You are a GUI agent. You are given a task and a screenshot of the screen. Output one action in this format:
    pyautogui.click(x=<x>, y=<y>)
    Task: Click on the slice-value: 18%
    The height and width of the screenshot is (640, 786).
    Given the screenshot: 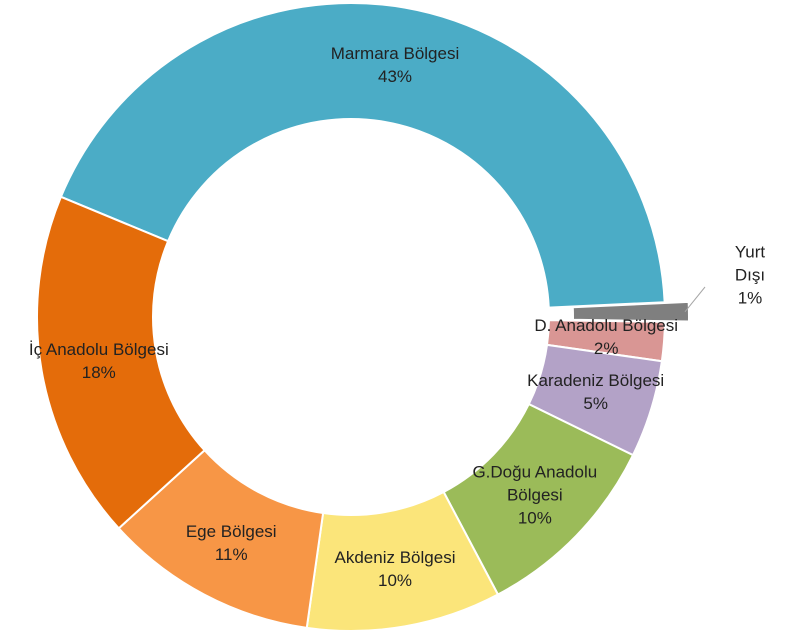 What is the action you would take?
    pyautogui.click(x=98, y=372)
    